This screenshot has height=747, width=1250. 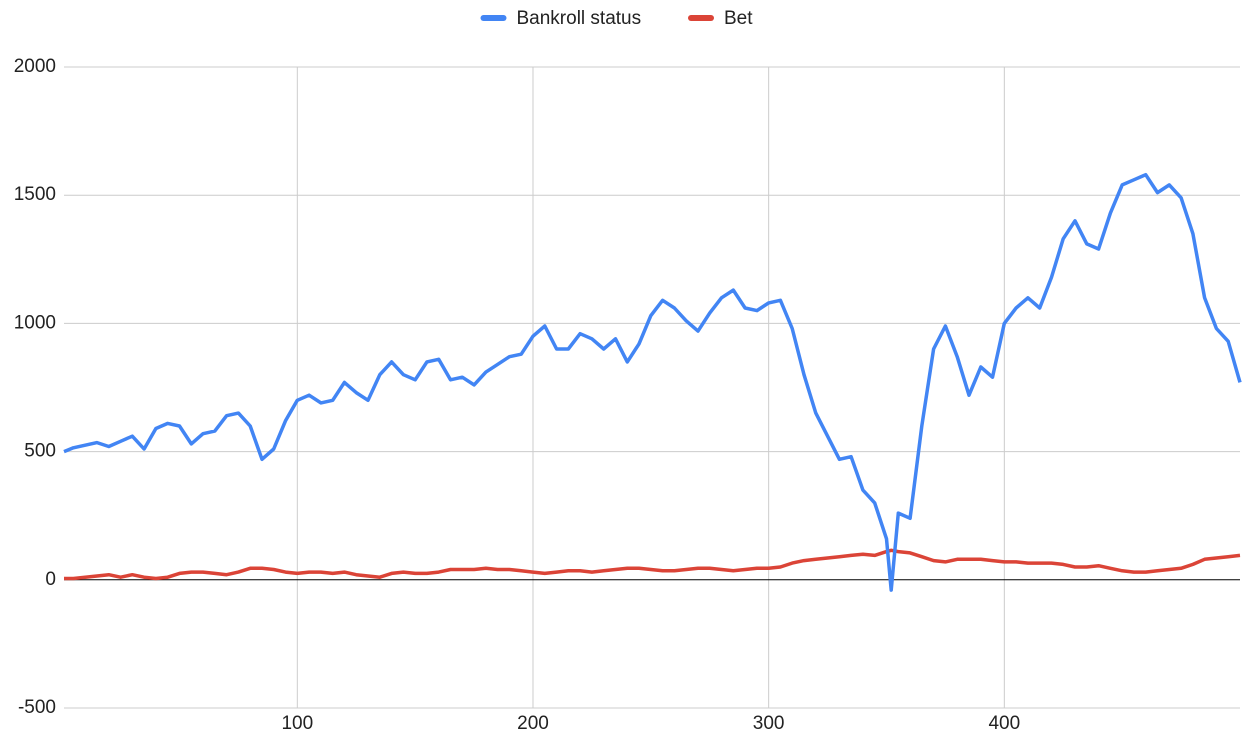 What do you see at coordinates (652, 564) in the screenshot?
I see `series-line` at bounding box center [652, 564].